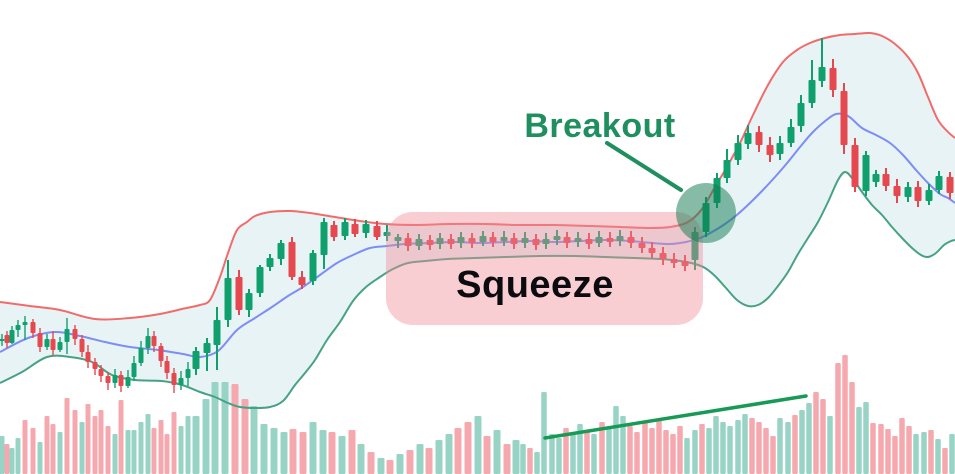 Image resolution: width=955 pixels, height=474 pixels. Describe the element at coordinates (600, 126) in the screenshot. I see `breakout-label: Breakout` at that location.